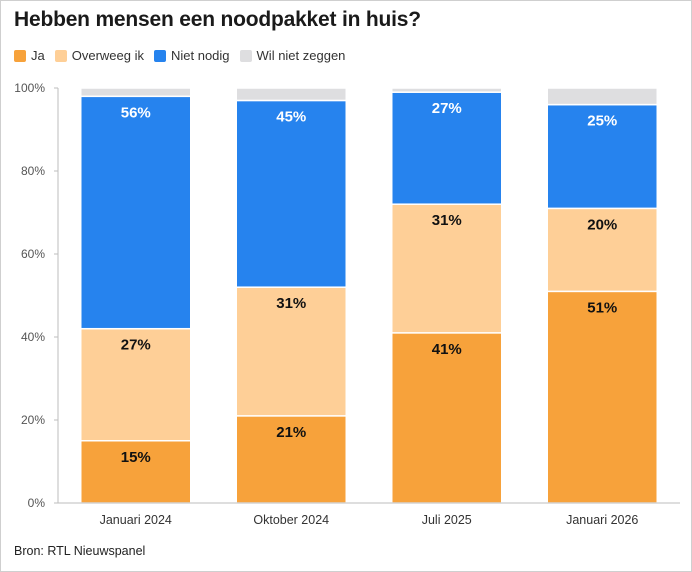  Describe the element at coordinates (29, 88) in the screenshot. I see `y-tick-label: 100%` at that location.